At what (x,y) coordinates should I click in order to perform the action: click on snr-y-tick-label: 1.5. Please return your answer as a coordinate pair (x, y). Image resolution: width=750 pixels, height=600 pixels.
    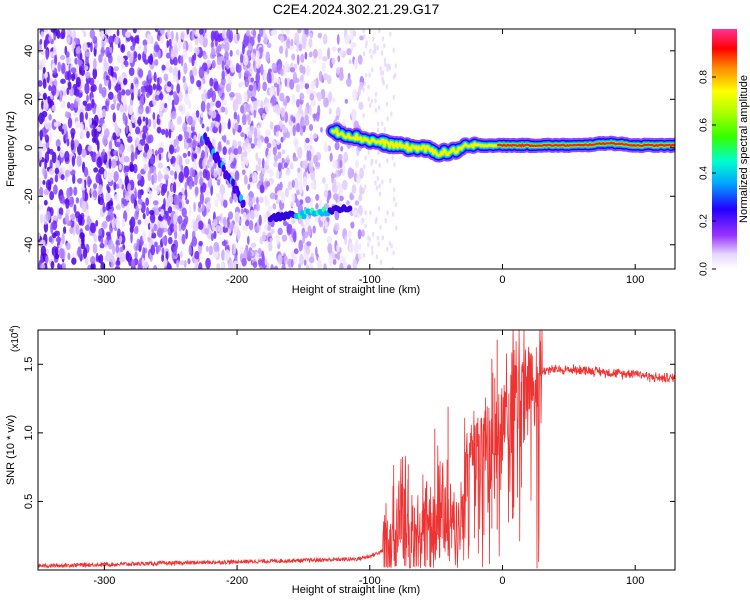
    Looking at the image, I should click on (29, 364).